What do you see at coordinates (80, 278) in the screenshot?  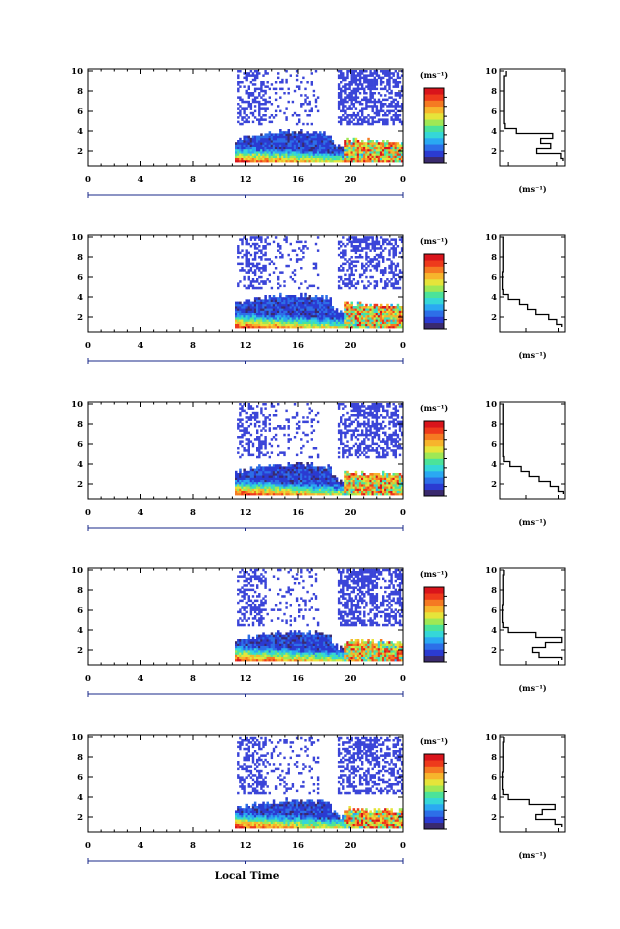 I see `y-tick-label: 6` at bounding box center [80, 278].